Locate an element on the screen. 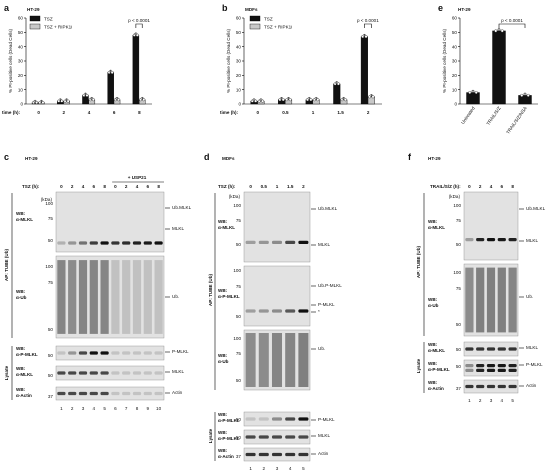 This screenshot has width=554, height=474. blot-c-lys-actin-lane-band is located at coordinates (158, 393).